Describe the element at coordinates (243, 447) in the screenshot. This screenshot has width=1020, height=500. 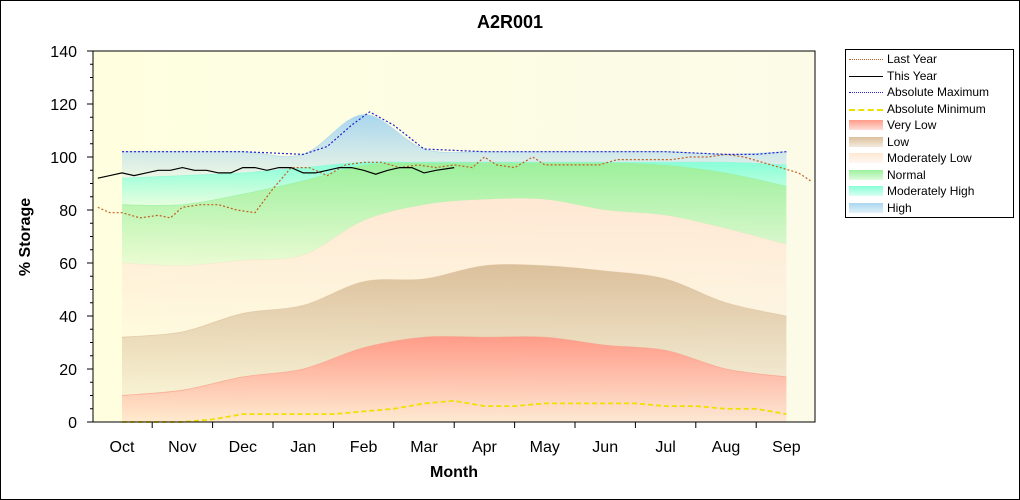
I see `x-tick-label: Dec` at that location.